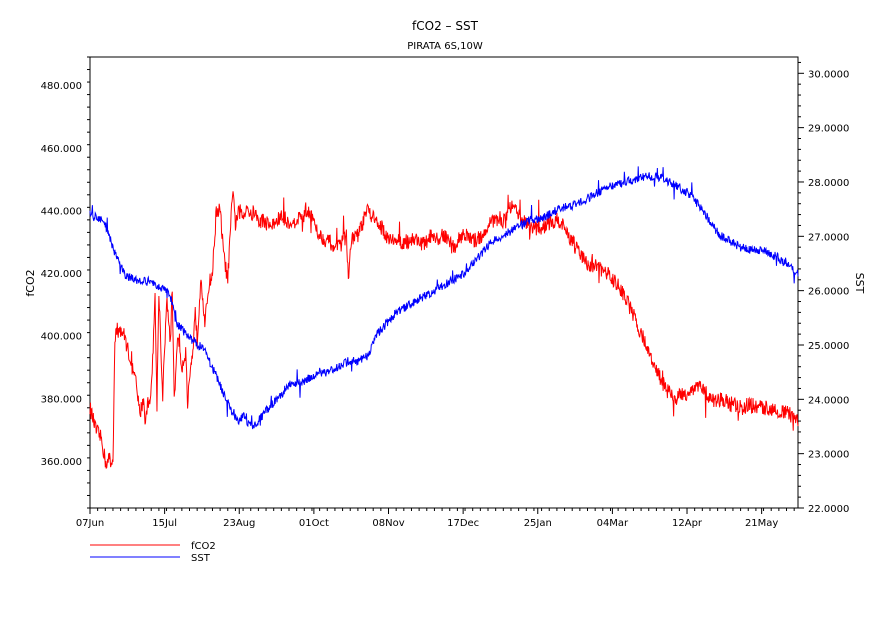  What do you see at coordinates (61, 86) in the screenshot?
I see `left-tick-label: 480.000` at bounding box center [61, 86].